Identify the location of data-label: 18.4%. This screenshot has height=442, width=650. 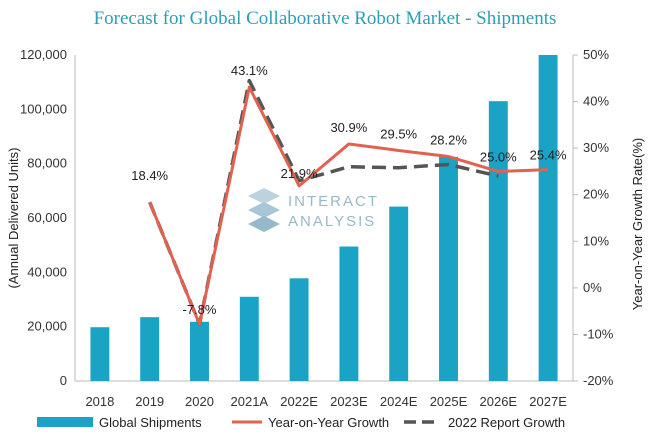
(149, 175).